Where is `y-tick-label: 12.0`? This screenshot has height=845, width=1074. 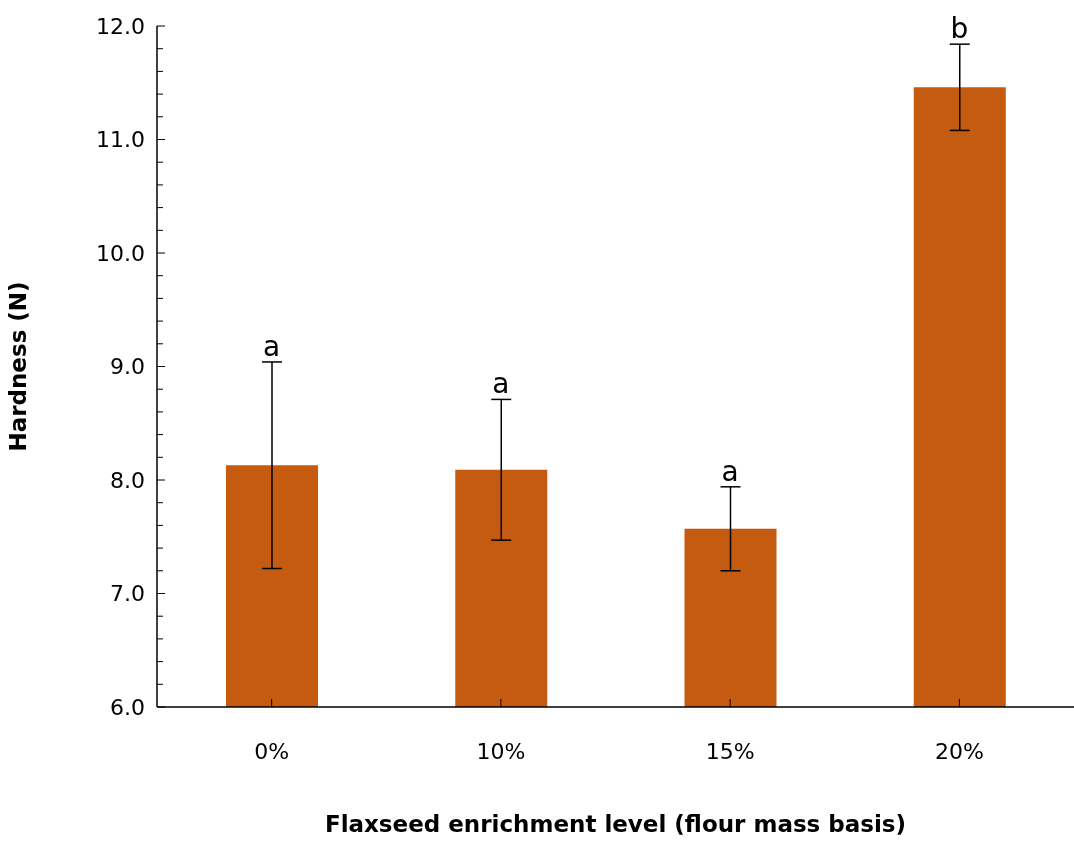
y-tick-label: 12.0 is located at coordinates (120, 26).